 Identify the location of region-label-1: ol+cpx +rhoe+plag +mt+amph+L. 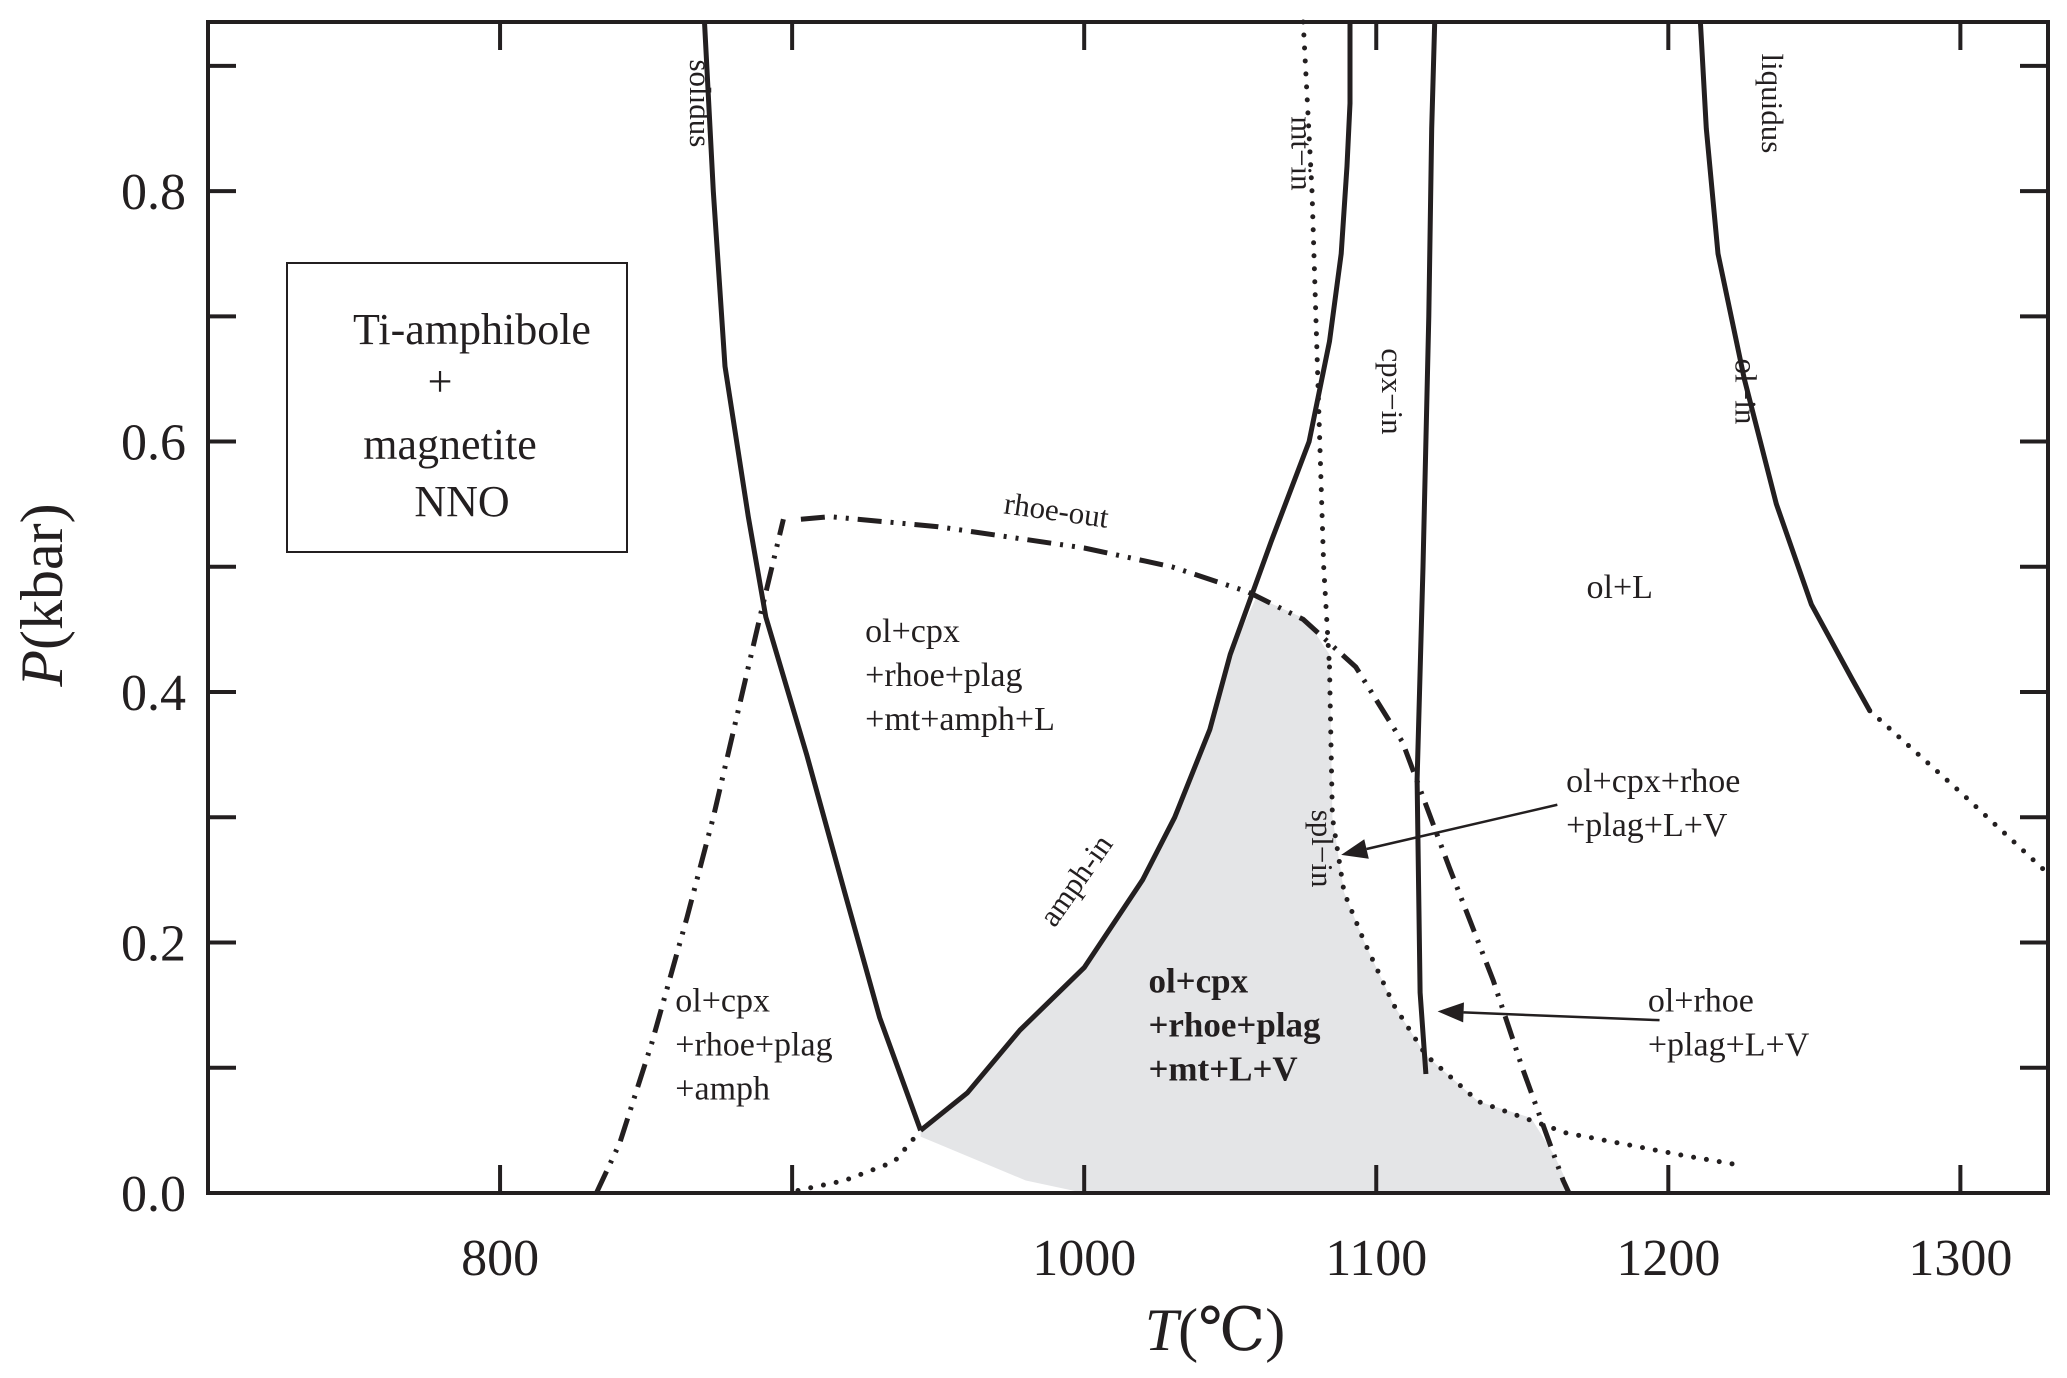
(960, 675).